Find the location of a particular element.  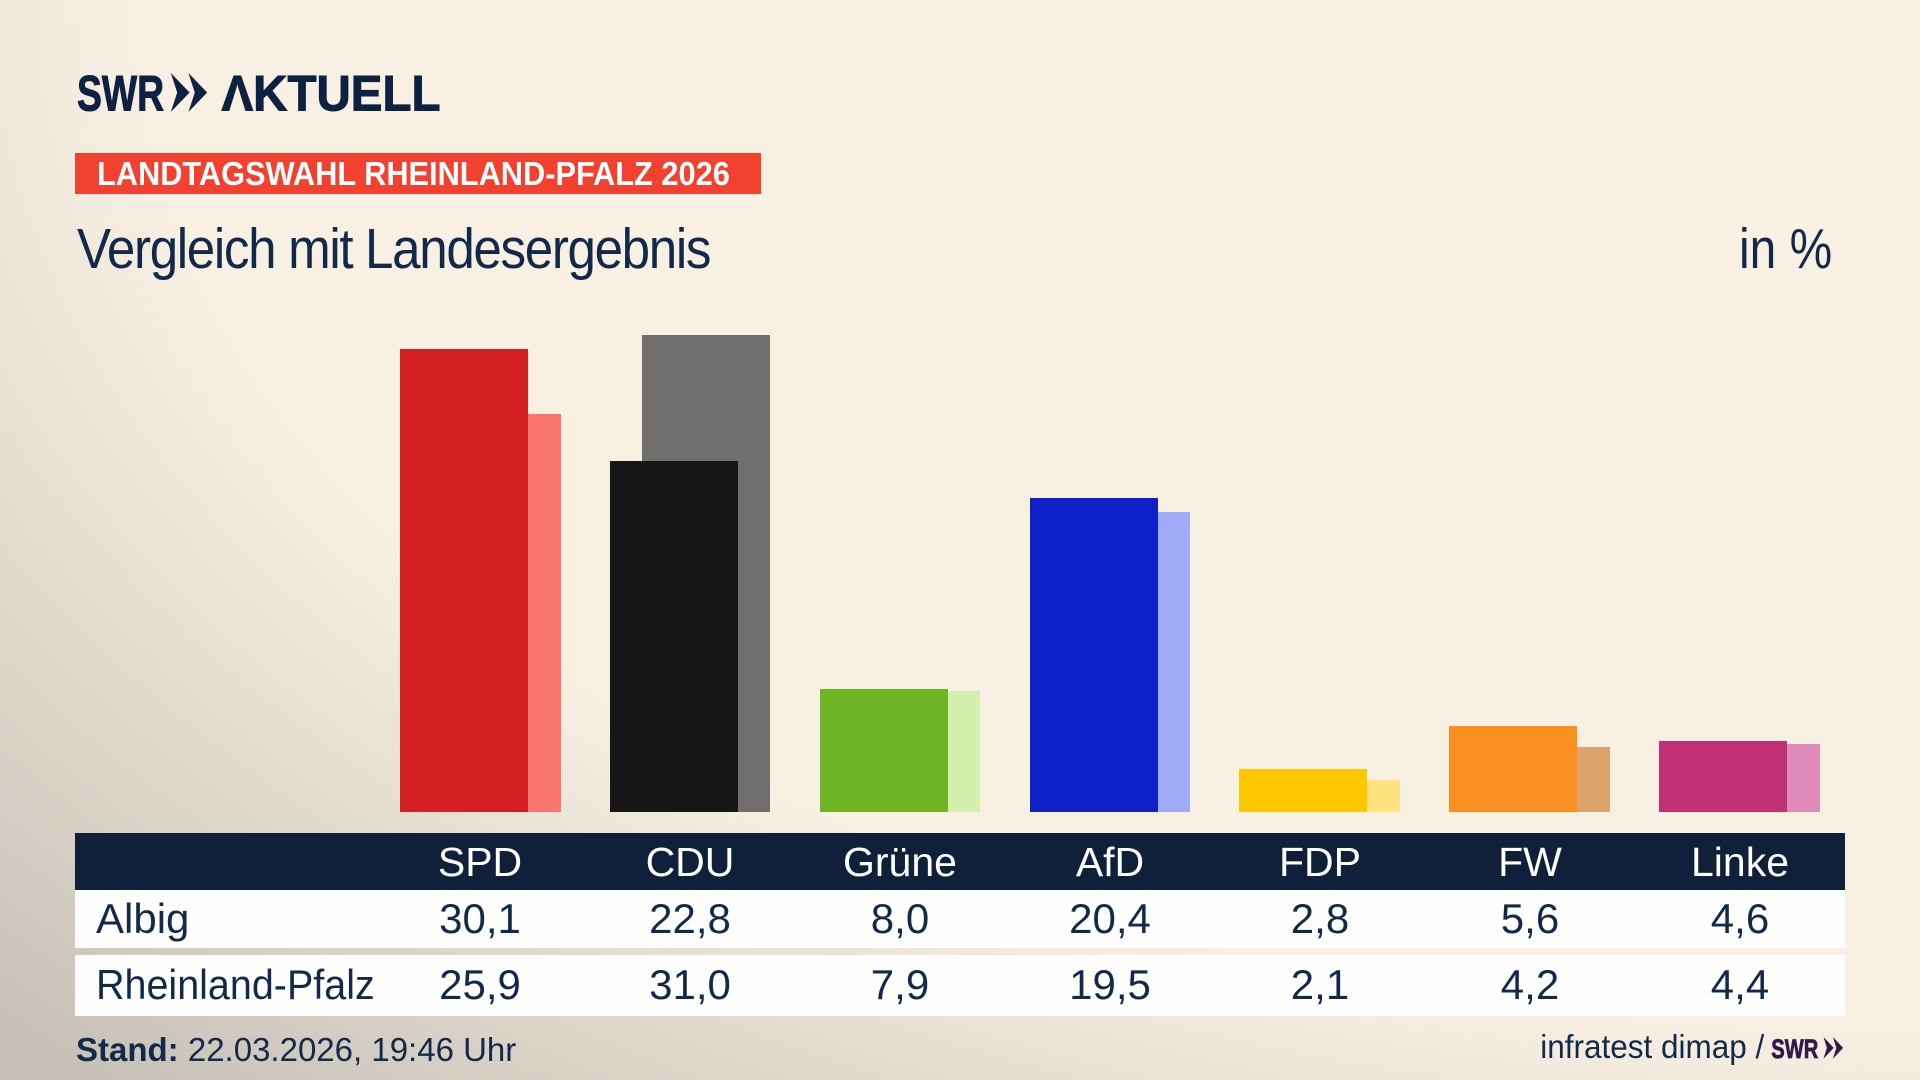

svg-text: ΛKTUELL is located at coordinates (331, 94).